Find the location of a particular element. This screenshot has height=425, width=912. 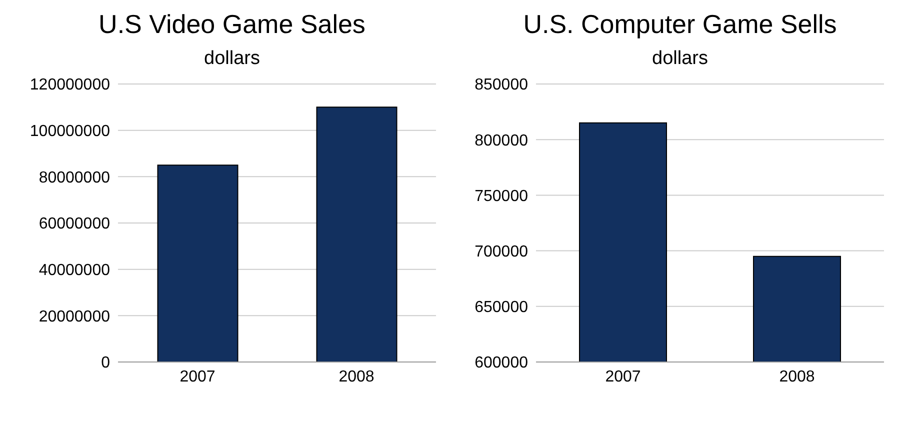

y-tick-label: 850000 is located at coordinates (501, 85).